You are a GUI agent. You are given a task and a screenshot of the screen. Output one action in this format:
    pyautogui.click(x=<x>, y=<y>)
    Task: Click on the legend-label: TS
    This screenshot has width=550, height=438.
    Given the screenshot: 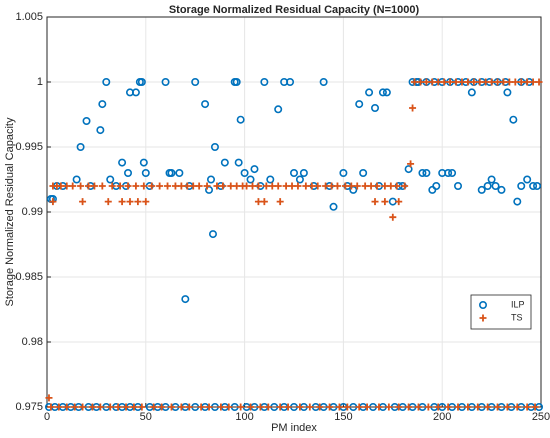 What is the action you would take?
    pyautogui.click(x=517, y=317)
    